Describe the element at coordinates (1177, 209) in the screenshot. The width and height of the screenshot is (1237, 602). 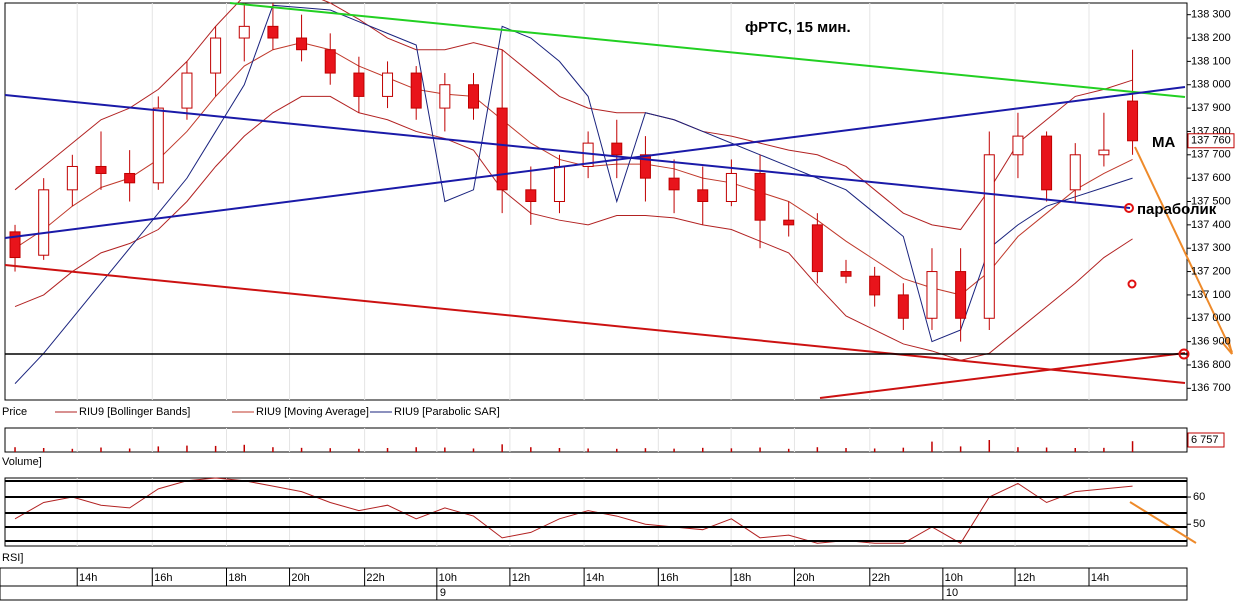
I see `annotation: параболик` at that location.